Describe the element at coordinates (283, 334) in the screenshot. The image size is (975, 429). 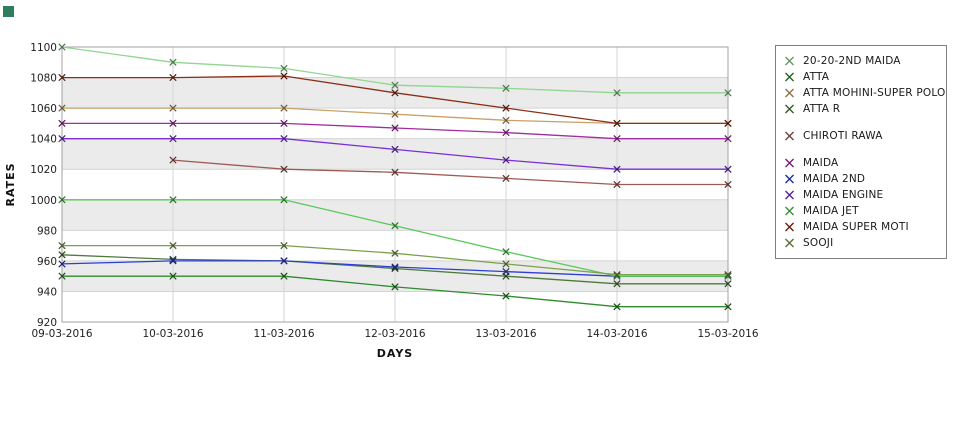
I see `x-tick-label: 11-03-2016` at that location.